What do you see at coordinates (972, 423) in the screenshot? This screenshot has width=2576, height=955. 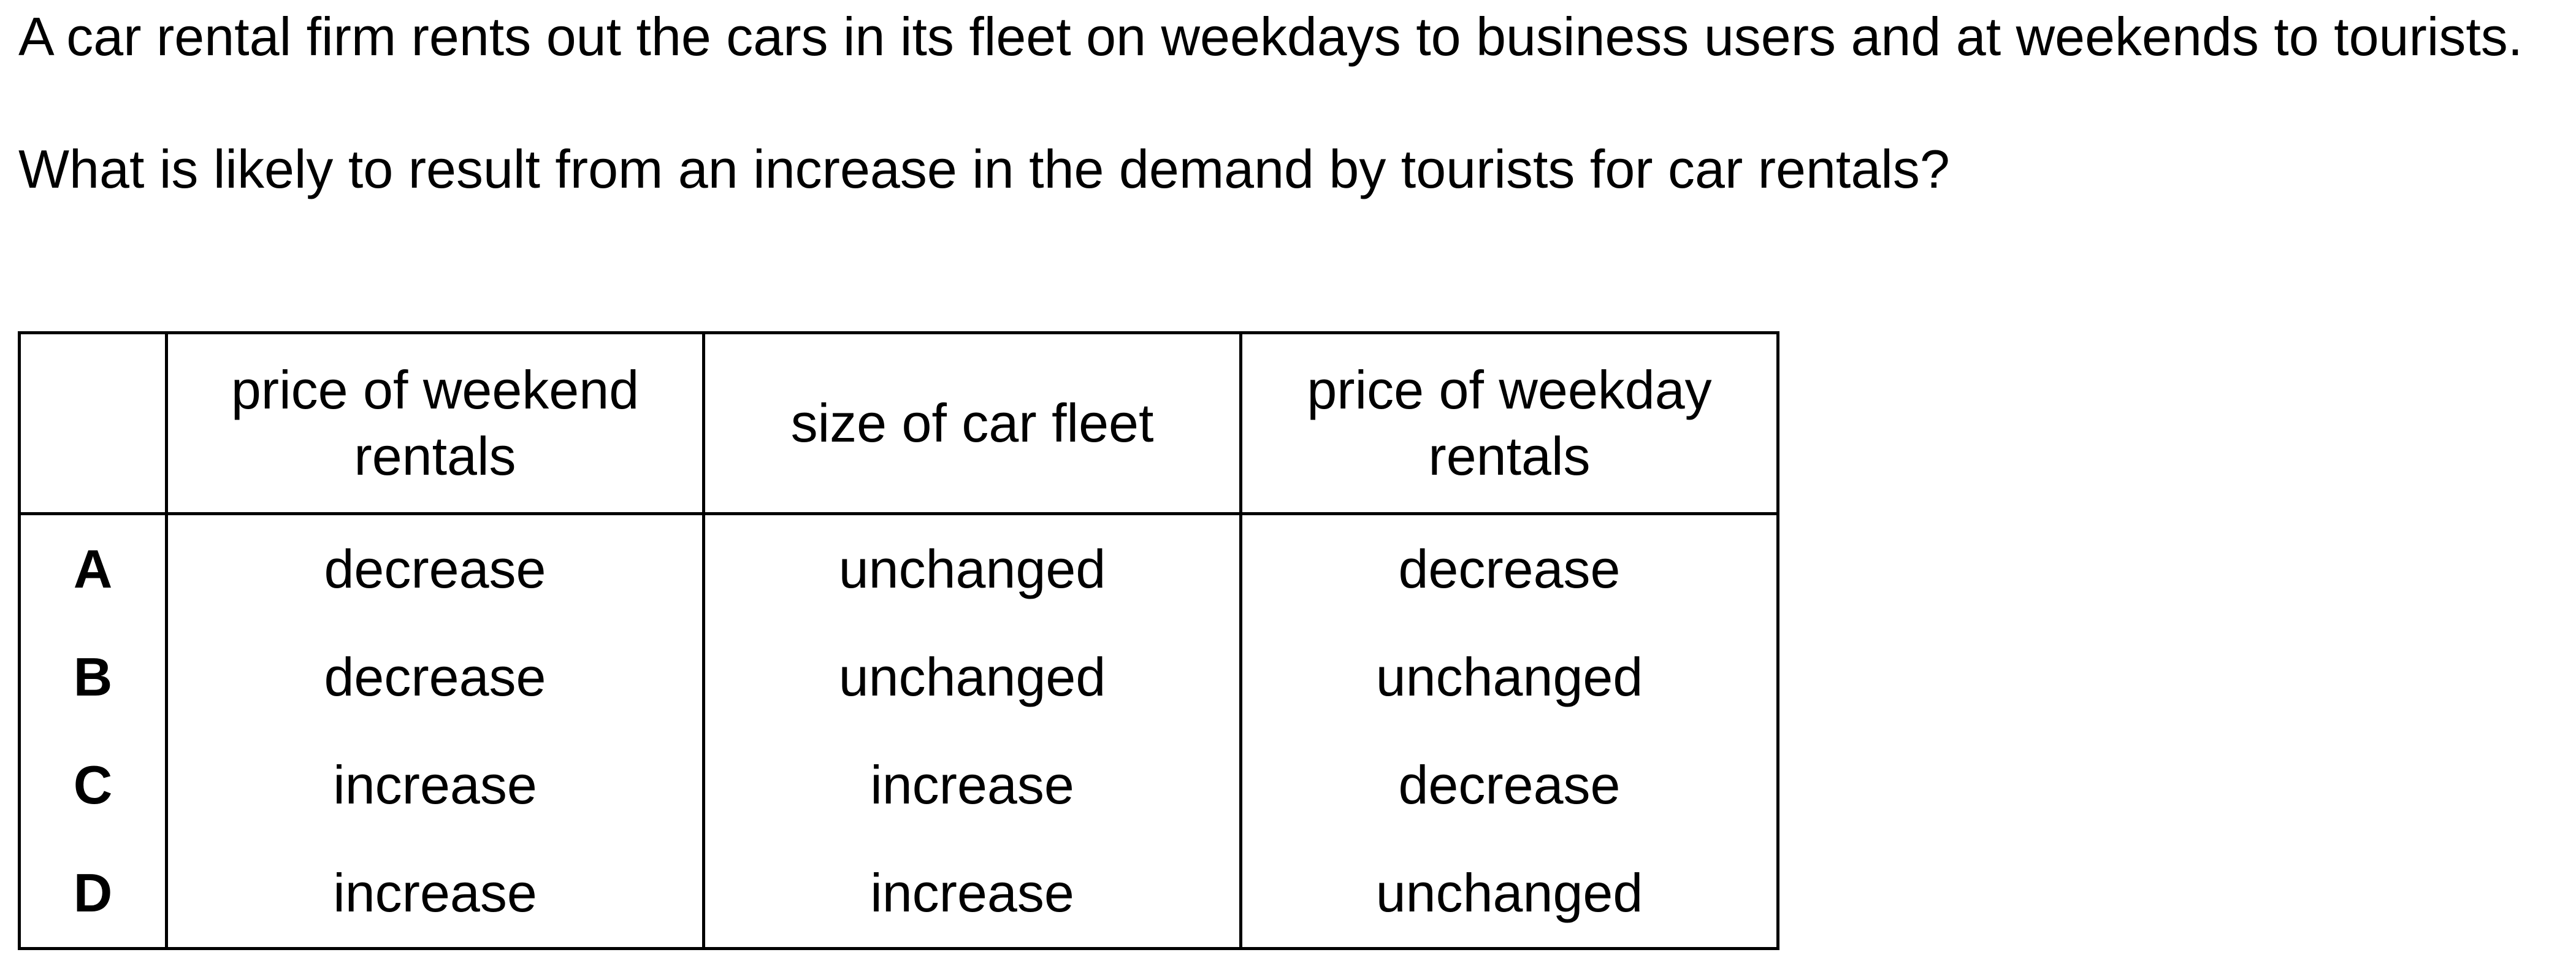 I see `header-fleet-size: size of car fleet` at bounding box center [972, 423].